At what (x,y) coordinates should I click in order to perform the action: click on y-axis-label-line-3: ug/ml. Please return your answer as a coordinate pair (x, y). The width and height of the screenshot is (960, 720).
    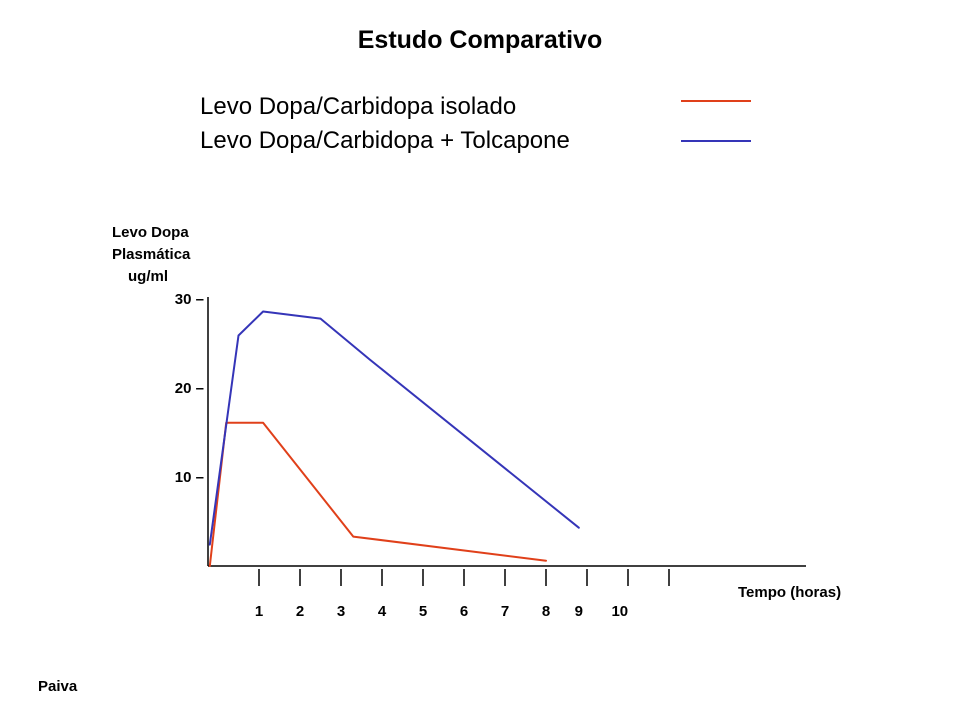
    Looking at the image, I should click on (148, 276).